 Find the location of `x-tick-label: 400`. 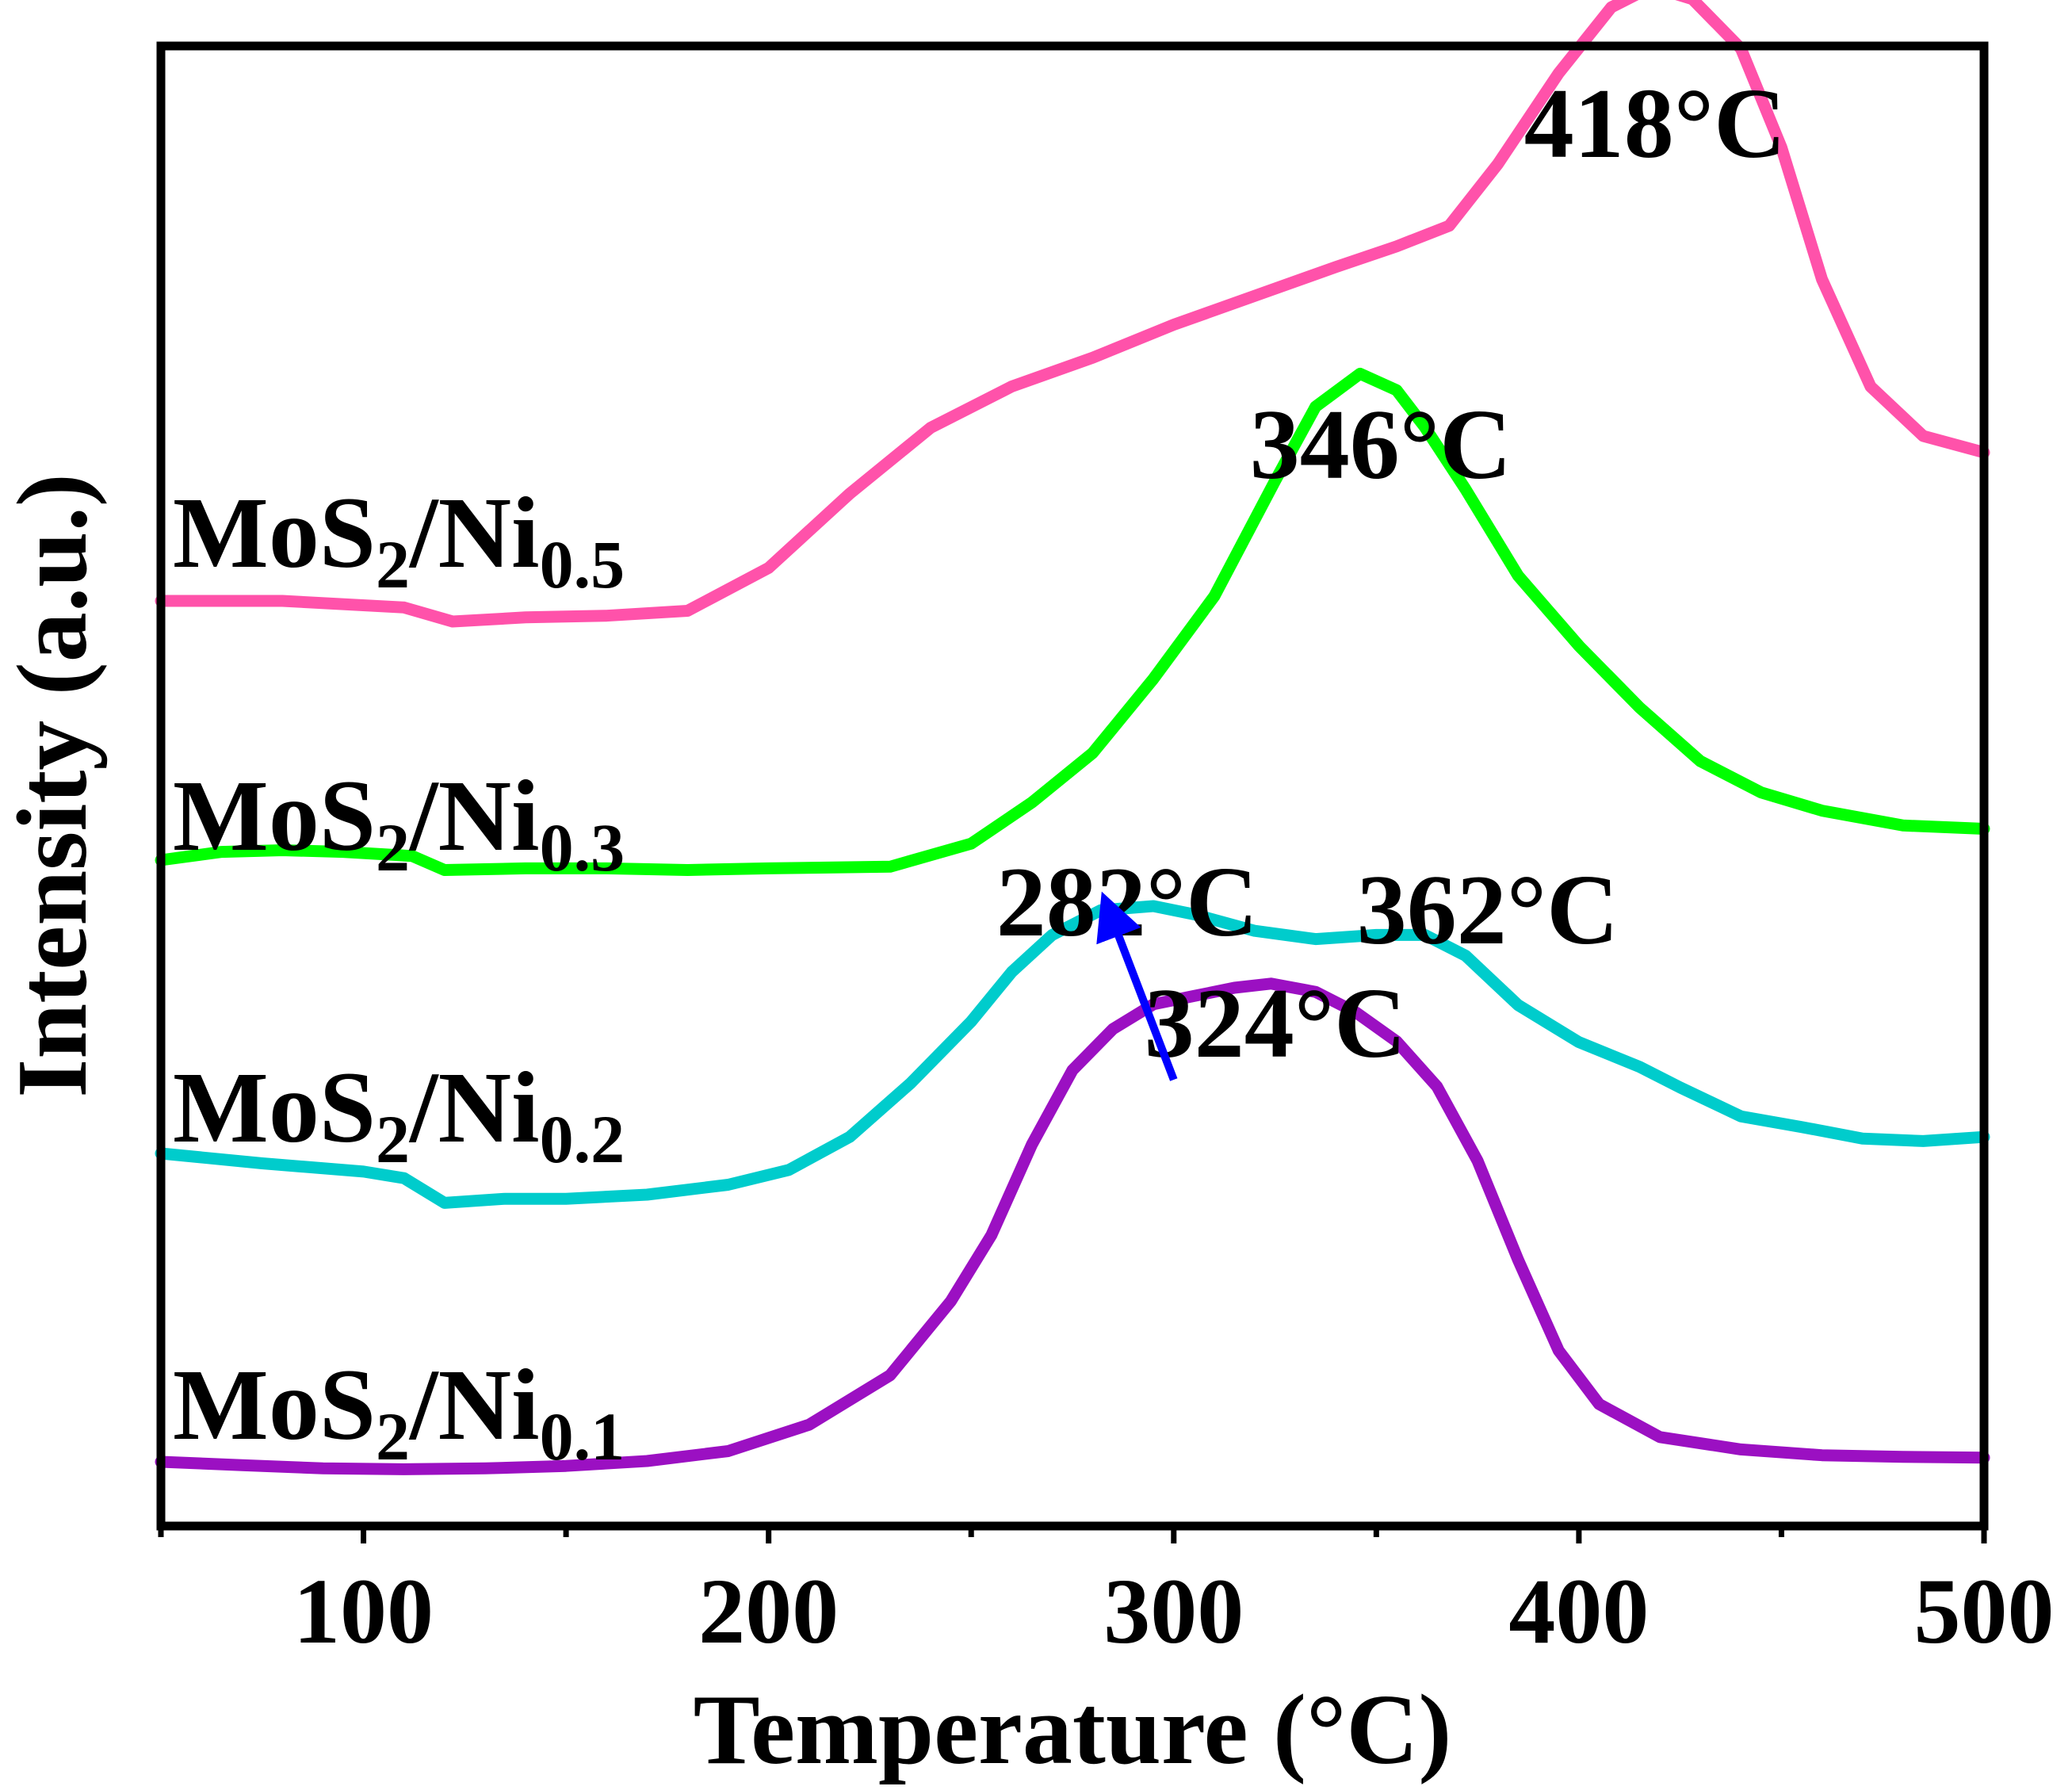

x-tick-label: 400 is located at coordinates (1578, 1611).